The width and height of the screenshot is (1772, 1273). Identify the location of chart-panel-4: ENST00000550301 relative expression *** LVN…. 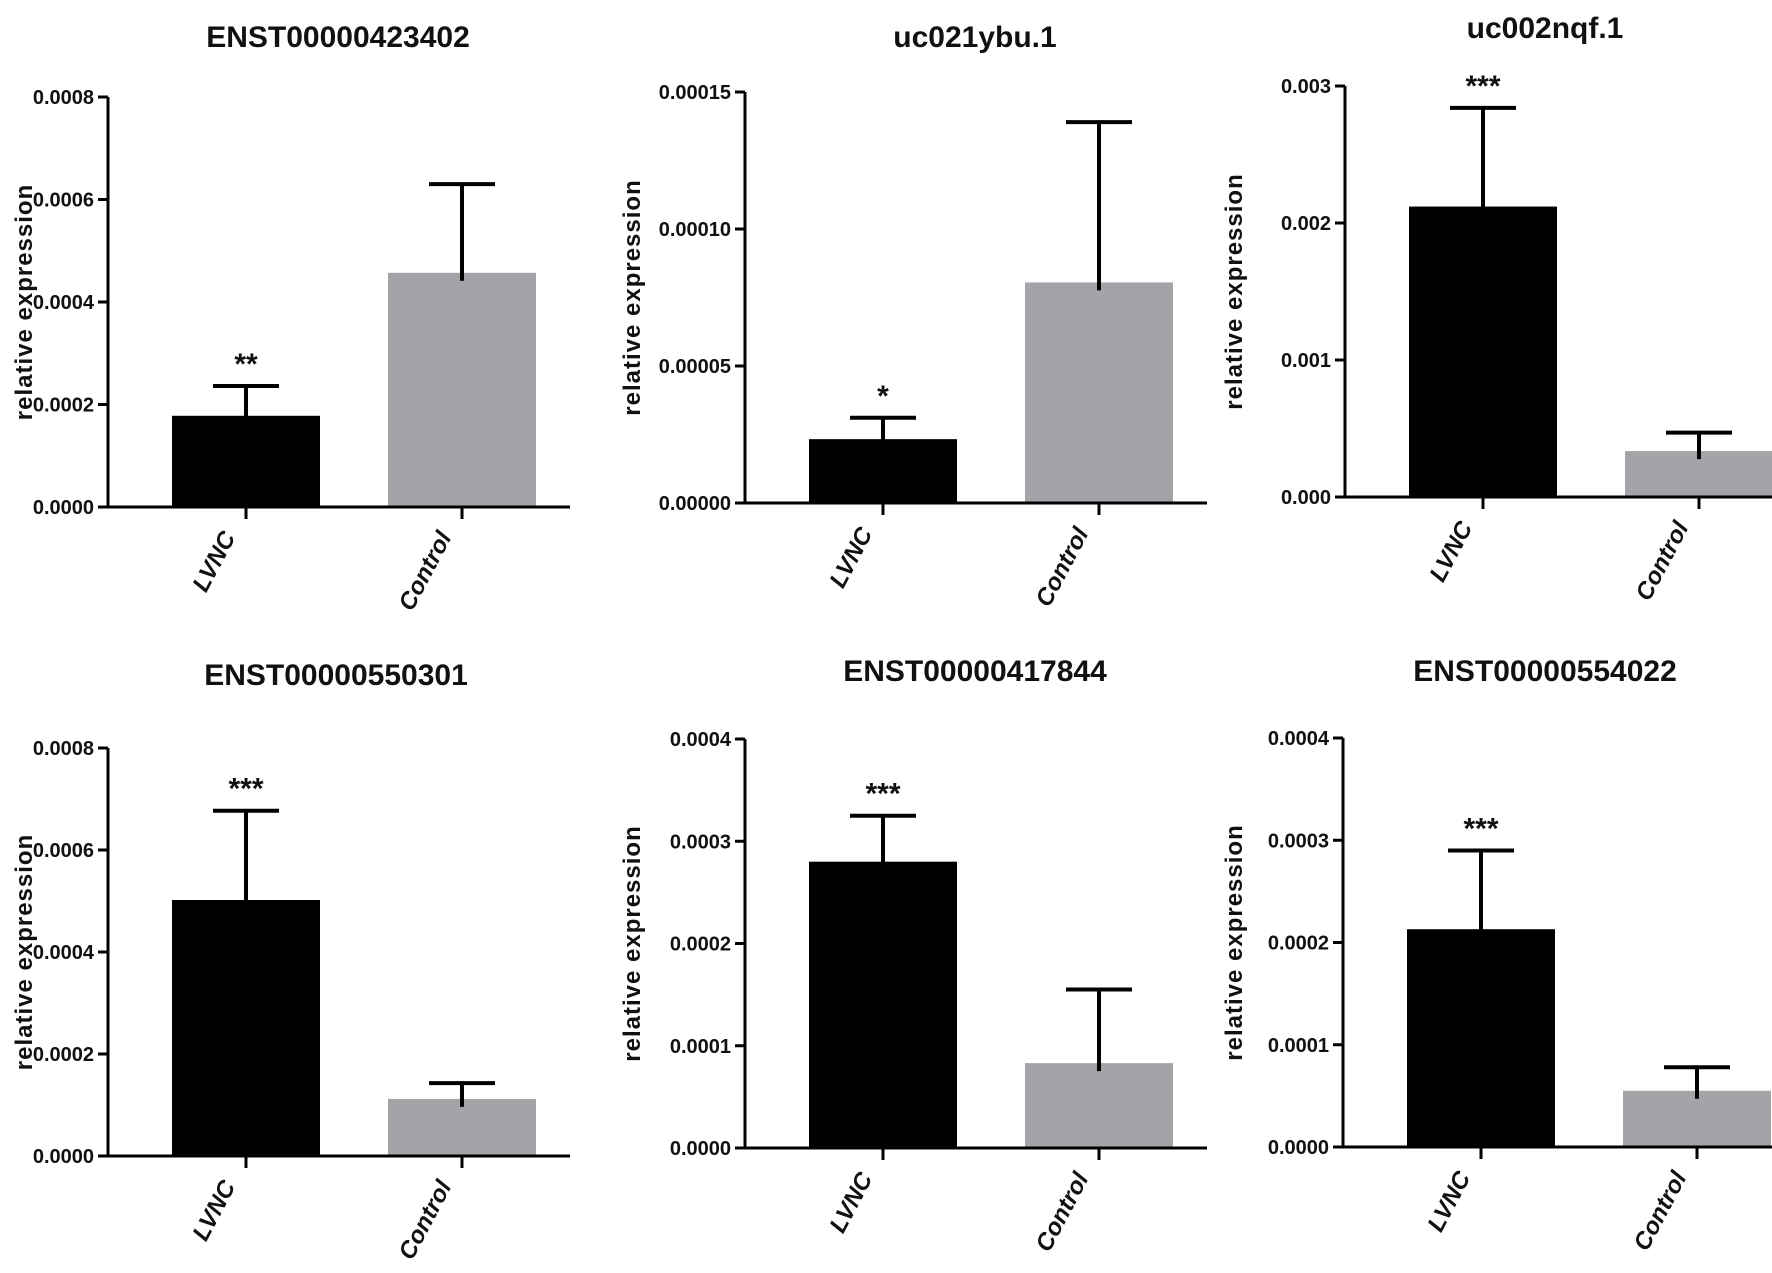
(290, 961).